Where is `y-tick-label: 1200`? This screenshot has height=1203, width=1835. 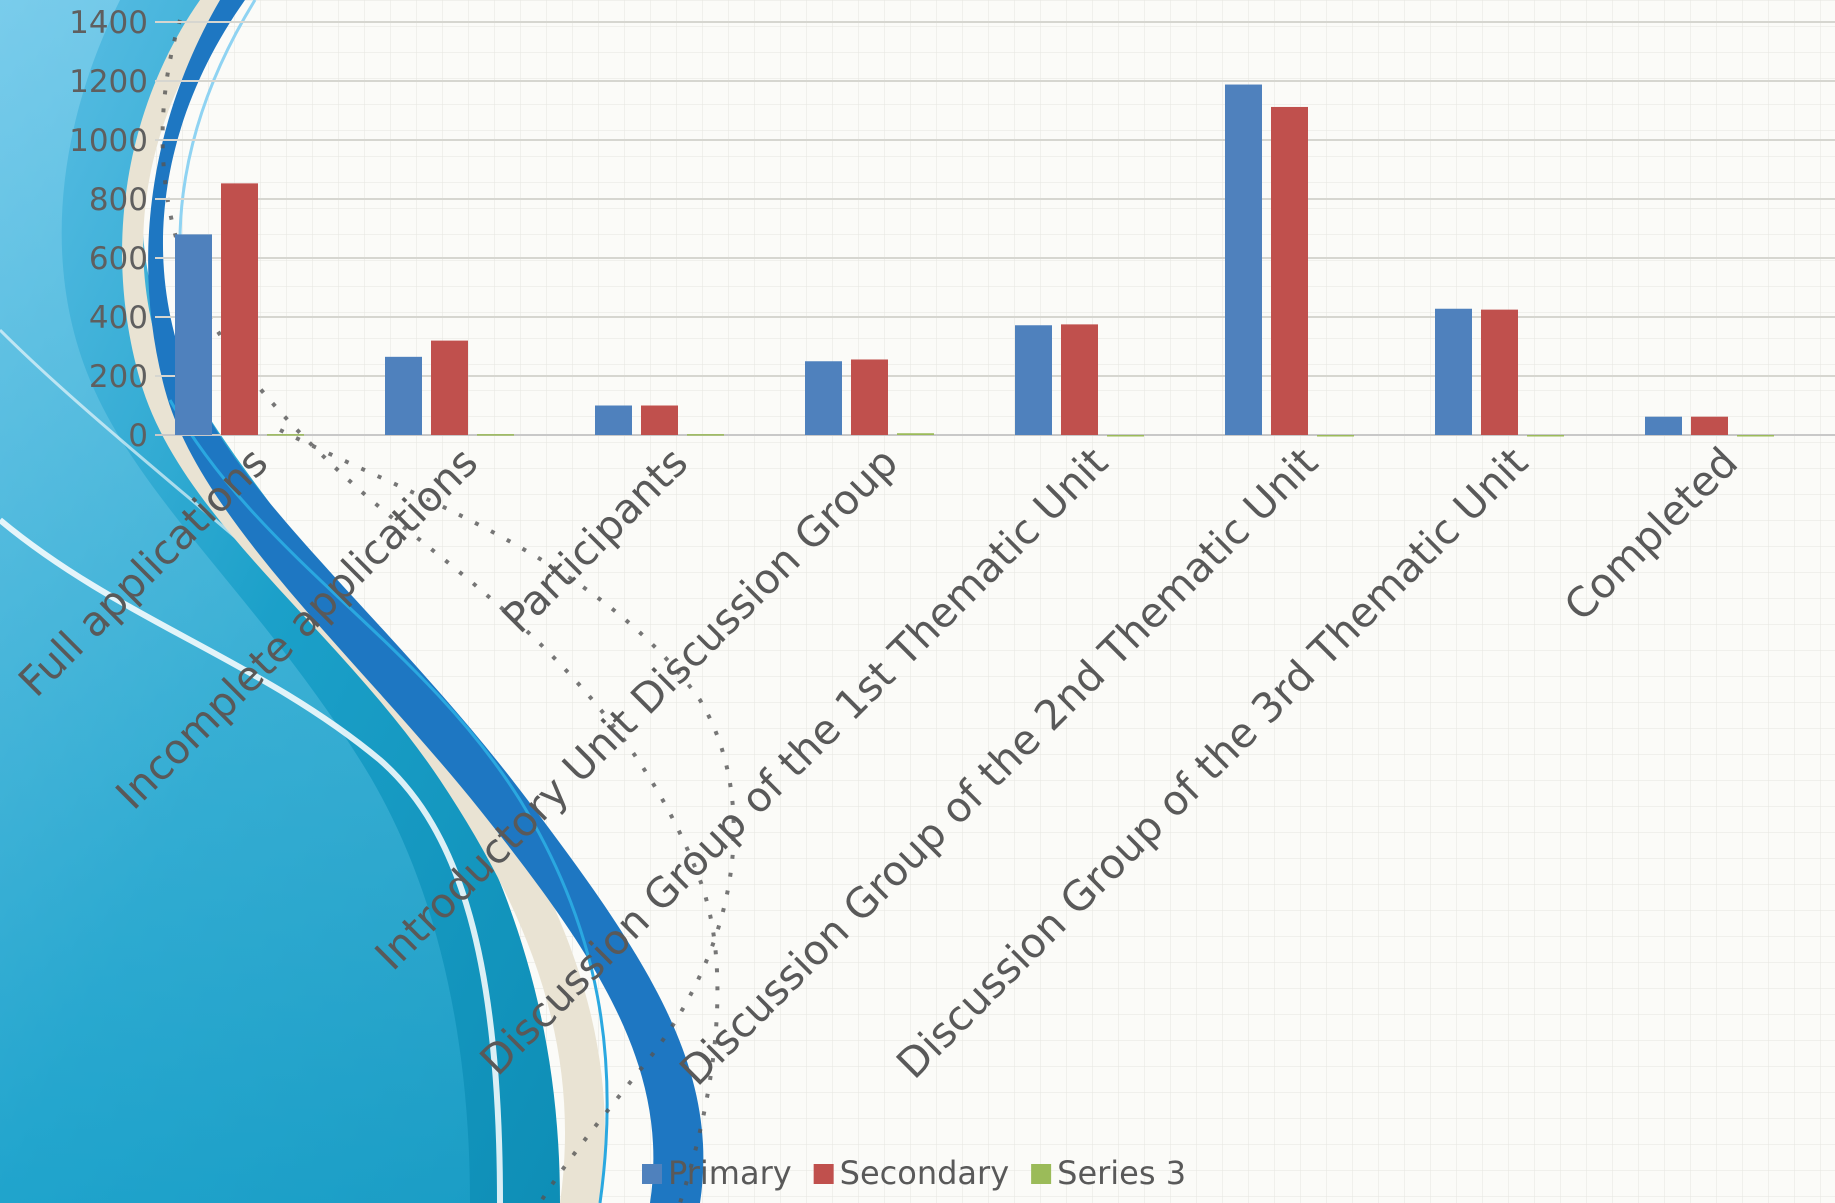
y-tick-label: 1200 is located at coordinates (108, 82).